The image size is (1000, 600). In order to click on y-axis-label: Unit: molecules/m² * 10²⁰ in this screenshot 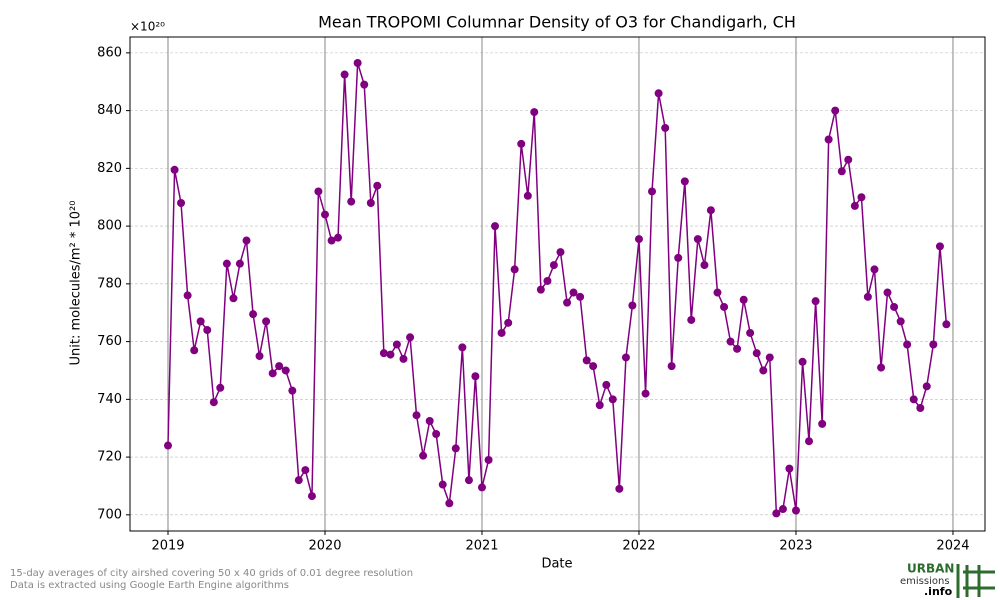, I will do `click(76, 283)`.